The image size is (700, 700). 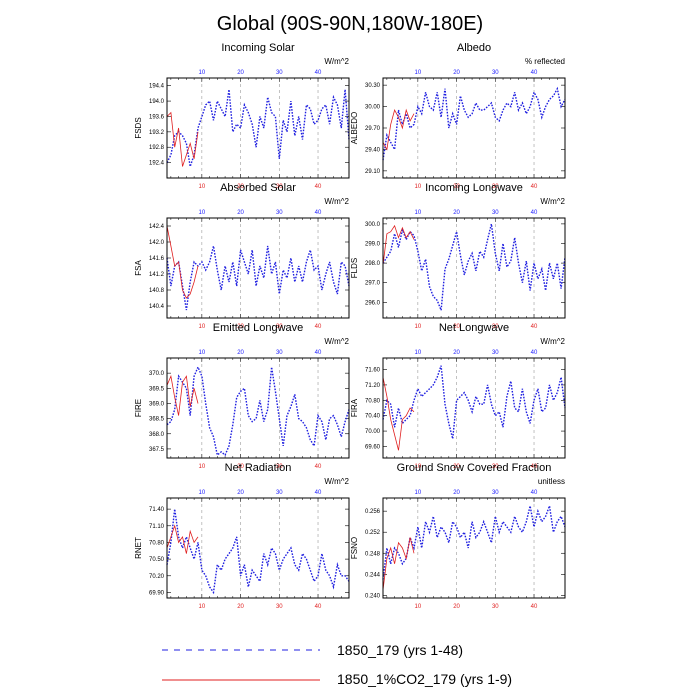 I want to click on y-tick-label: 69.90, so click(x=157, y=593).